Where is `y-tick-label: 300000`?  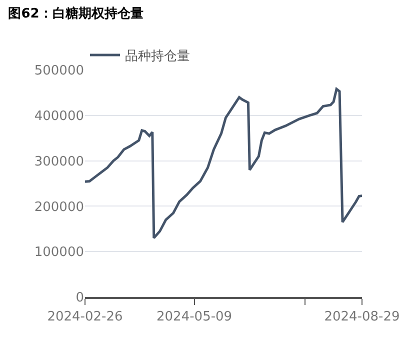
y-tick-label: 300000 is located at coordinates (59, 162).